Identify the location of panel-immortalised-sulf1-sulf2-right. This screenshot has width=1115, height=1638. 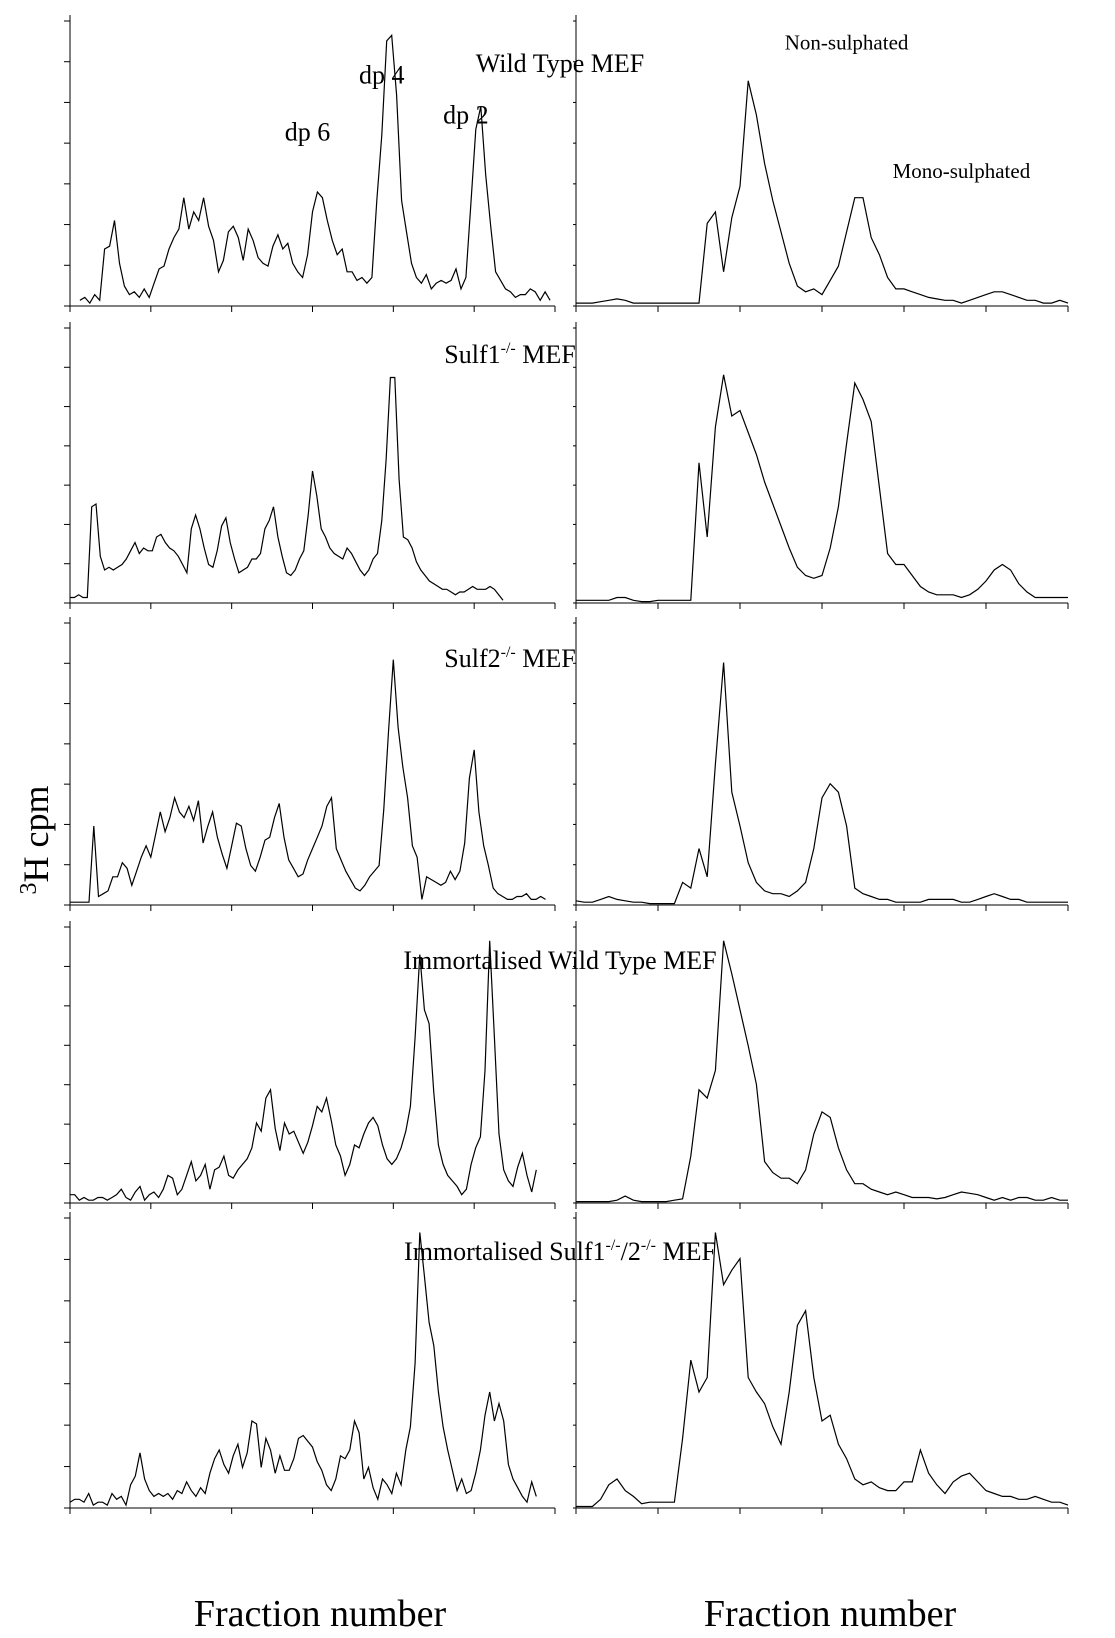
(821, 1363).